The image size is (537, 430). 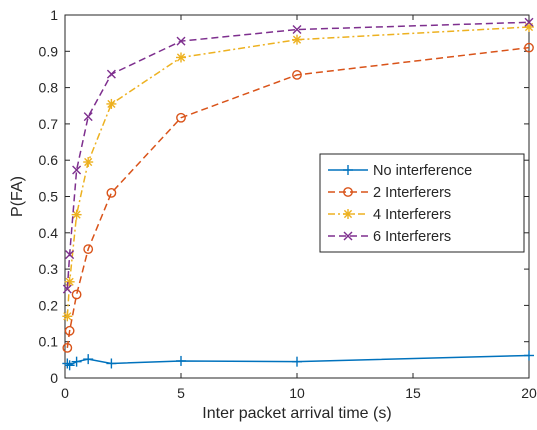 What do you see at coordinates (297, 393) in the screenshot?
I see `x-tick-label: 10` at bounding box center [297, 393].